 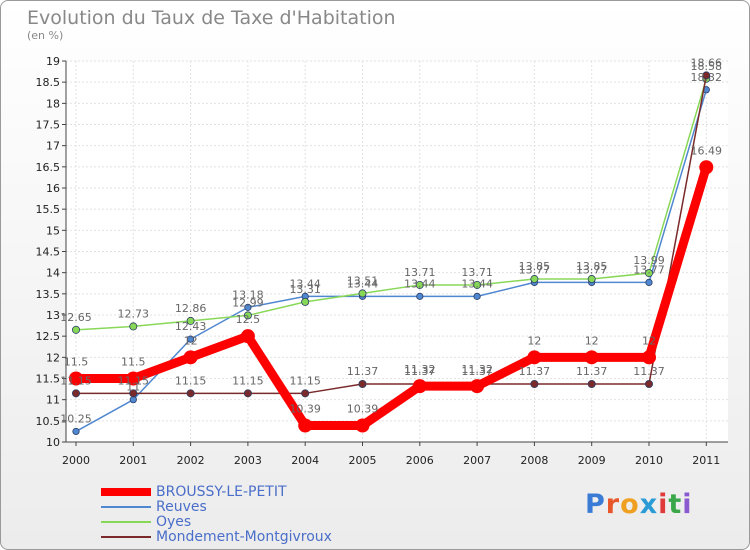 What do you see at coordinates (53, 103) in the screenshot?
I see `y-tick-label: 18` at bounding box center [53, 103].